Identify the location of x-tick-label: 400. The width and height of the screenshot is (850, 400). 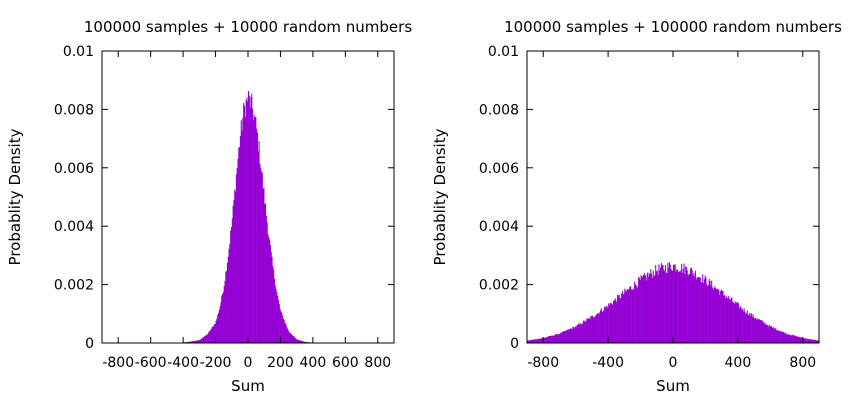
(313, 363).